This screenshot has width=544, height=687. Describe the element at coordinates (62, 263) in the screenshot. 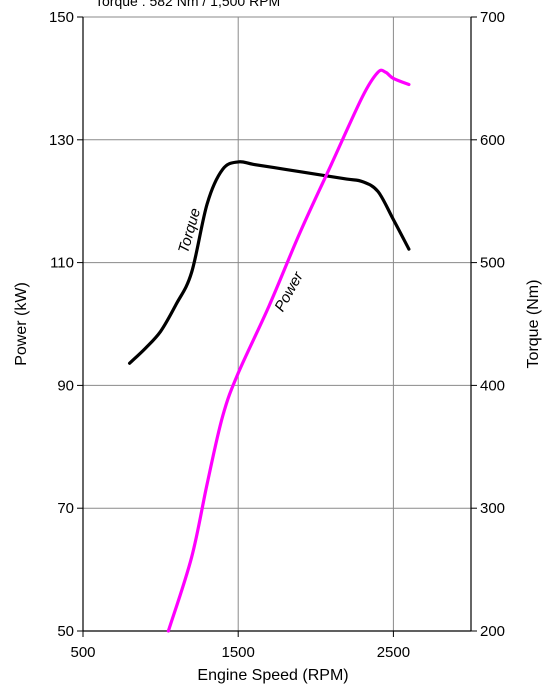

I see `y-left-tick-label-3: 110` at that location.